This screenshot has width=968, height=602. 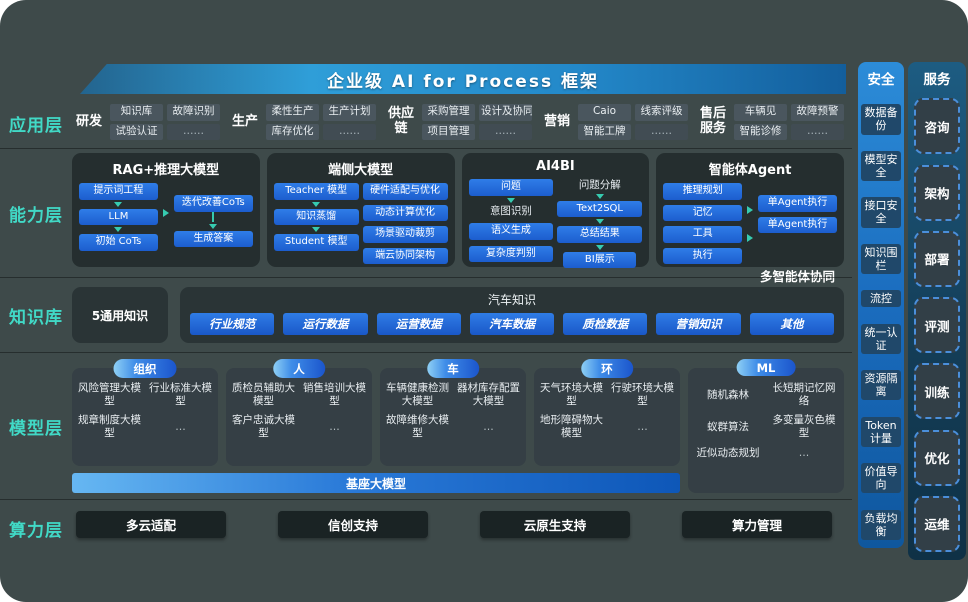 What do you see at coordinates (292, 112) in the screenshot?
I see `app-item: 柔性生产` at bounding box center [292, 112].